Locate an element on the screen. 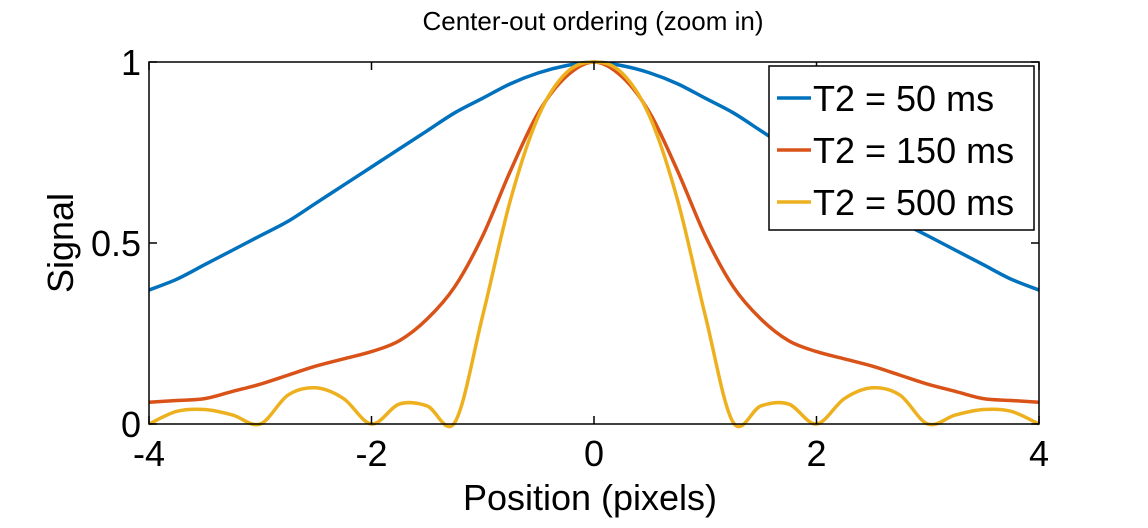 The width and height of the screenshot is (1148, 528). legend-label: T2 = 50 ms is located at coordinates (903, 98).